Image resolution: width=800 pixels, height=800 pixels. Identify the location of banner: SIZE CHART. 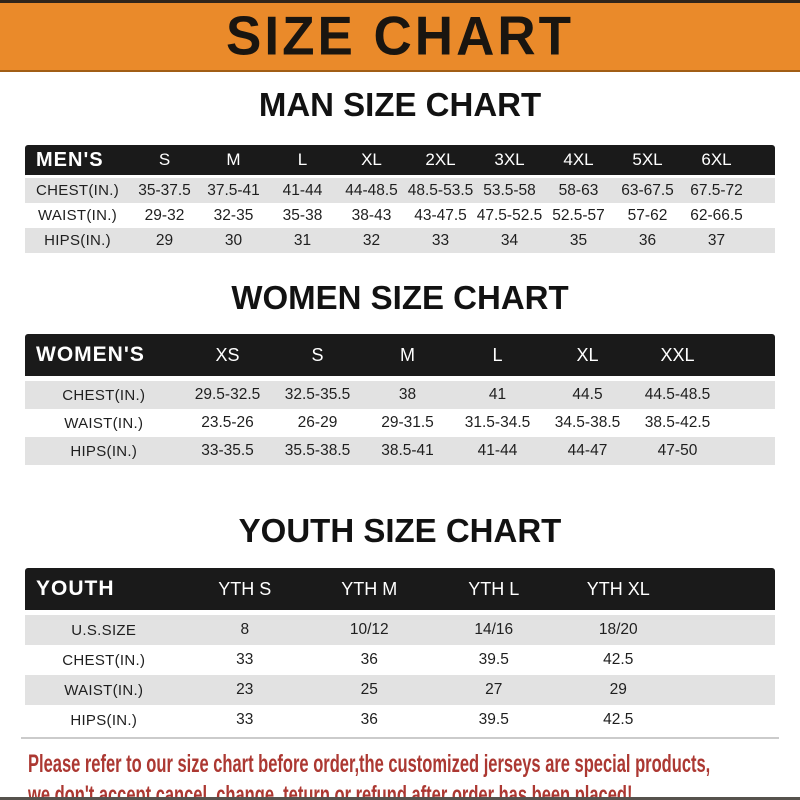
(400, 36).